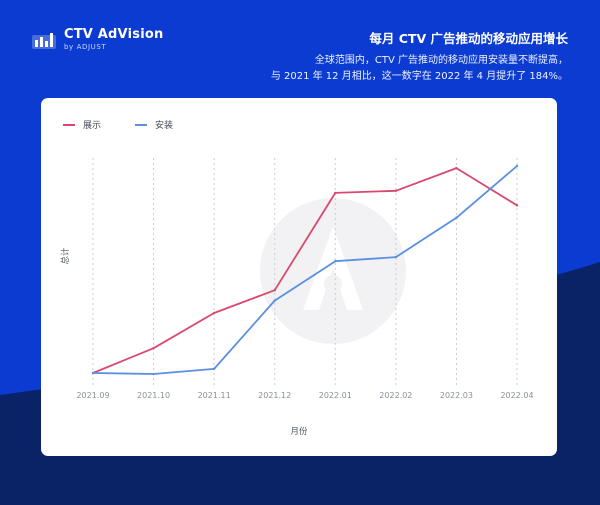  Describe the element at coordinates (214, 395) in the screenshot. I see `x-tick-label: 2021.11` at that location.